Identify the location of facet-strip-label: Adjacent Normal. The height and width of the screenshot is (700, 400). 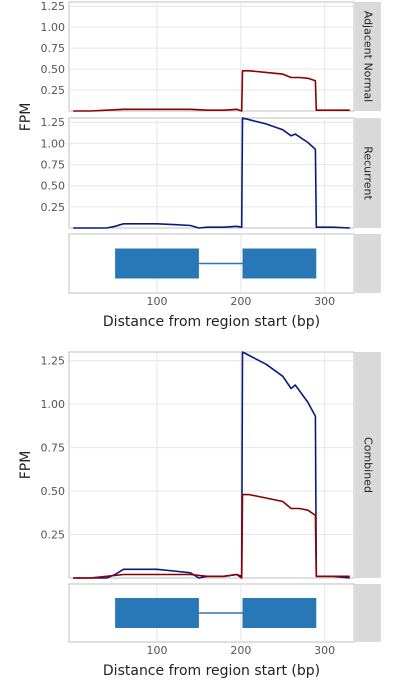
(368, 57).